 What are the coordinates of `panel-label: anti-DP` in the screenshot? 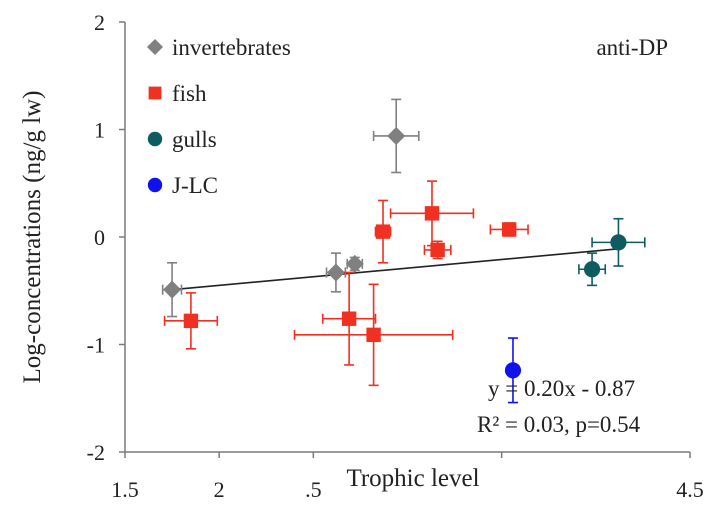 It's located at (632, 47).